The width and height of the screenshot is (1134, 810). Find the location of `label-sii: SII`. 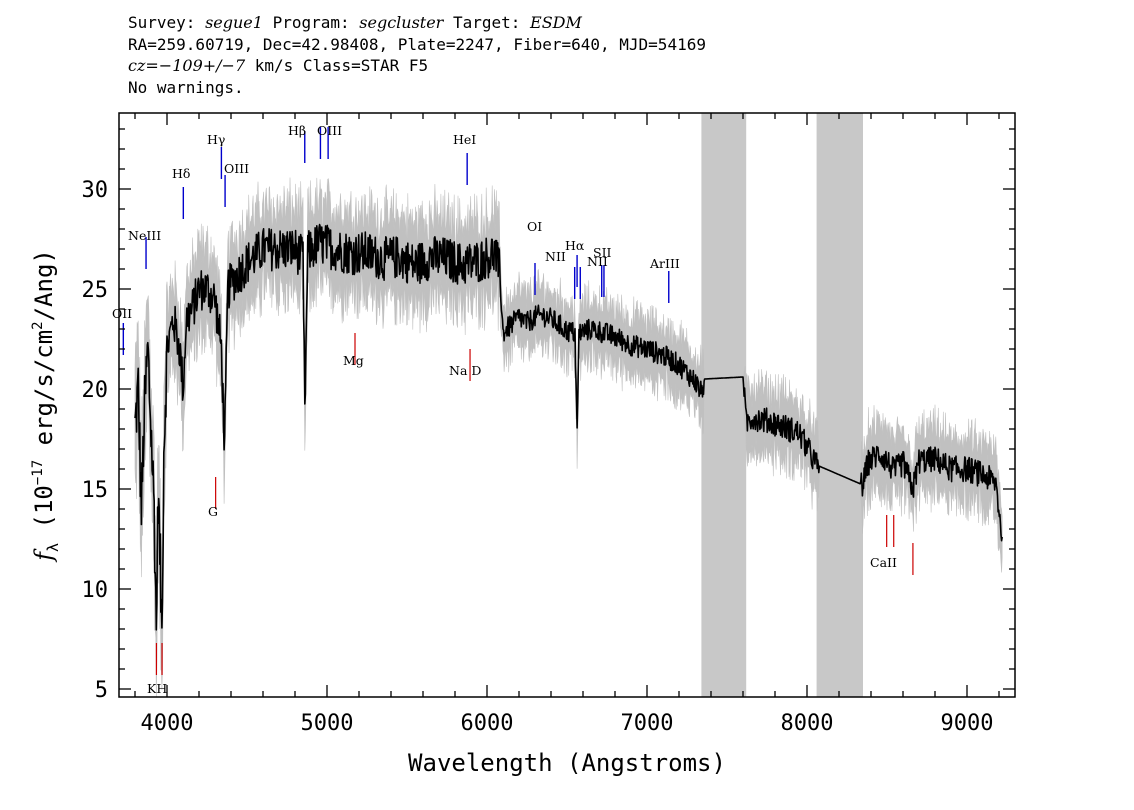

label-sii: SII is located at coordinates (602, 252).